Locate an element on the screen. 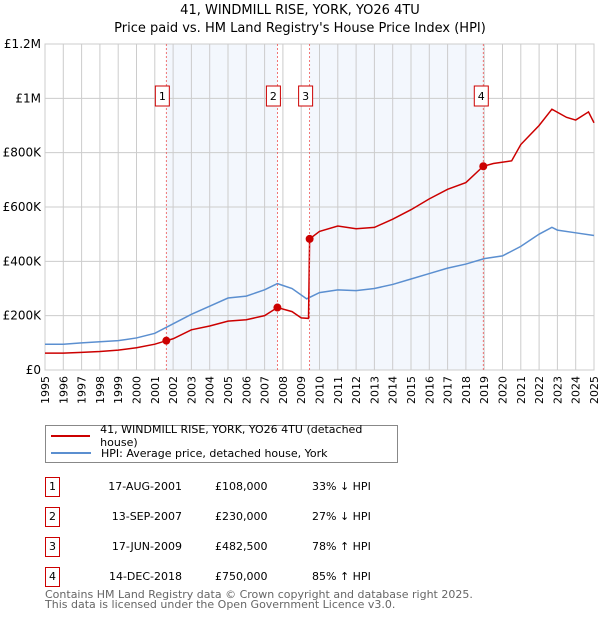  x-tick-label: 2020 is located at coordinates (503, 390).